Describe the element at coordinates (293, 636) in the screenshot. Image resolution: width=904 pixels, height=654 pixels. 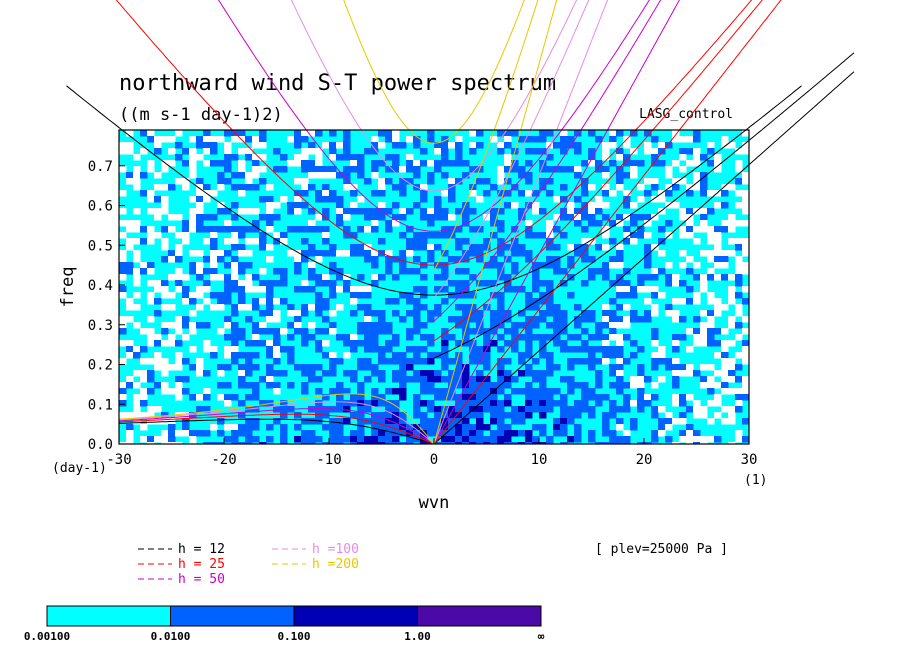
I see `colorbar-label: 0.100` at that location.